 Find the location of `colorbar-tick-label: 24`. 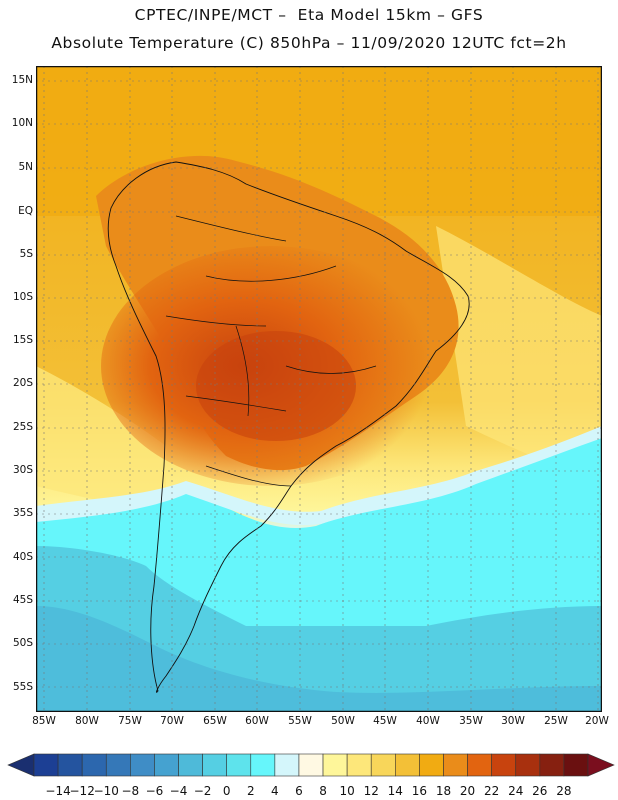

colorbar-tick-label: 24 is located at coordinates (516, 791).